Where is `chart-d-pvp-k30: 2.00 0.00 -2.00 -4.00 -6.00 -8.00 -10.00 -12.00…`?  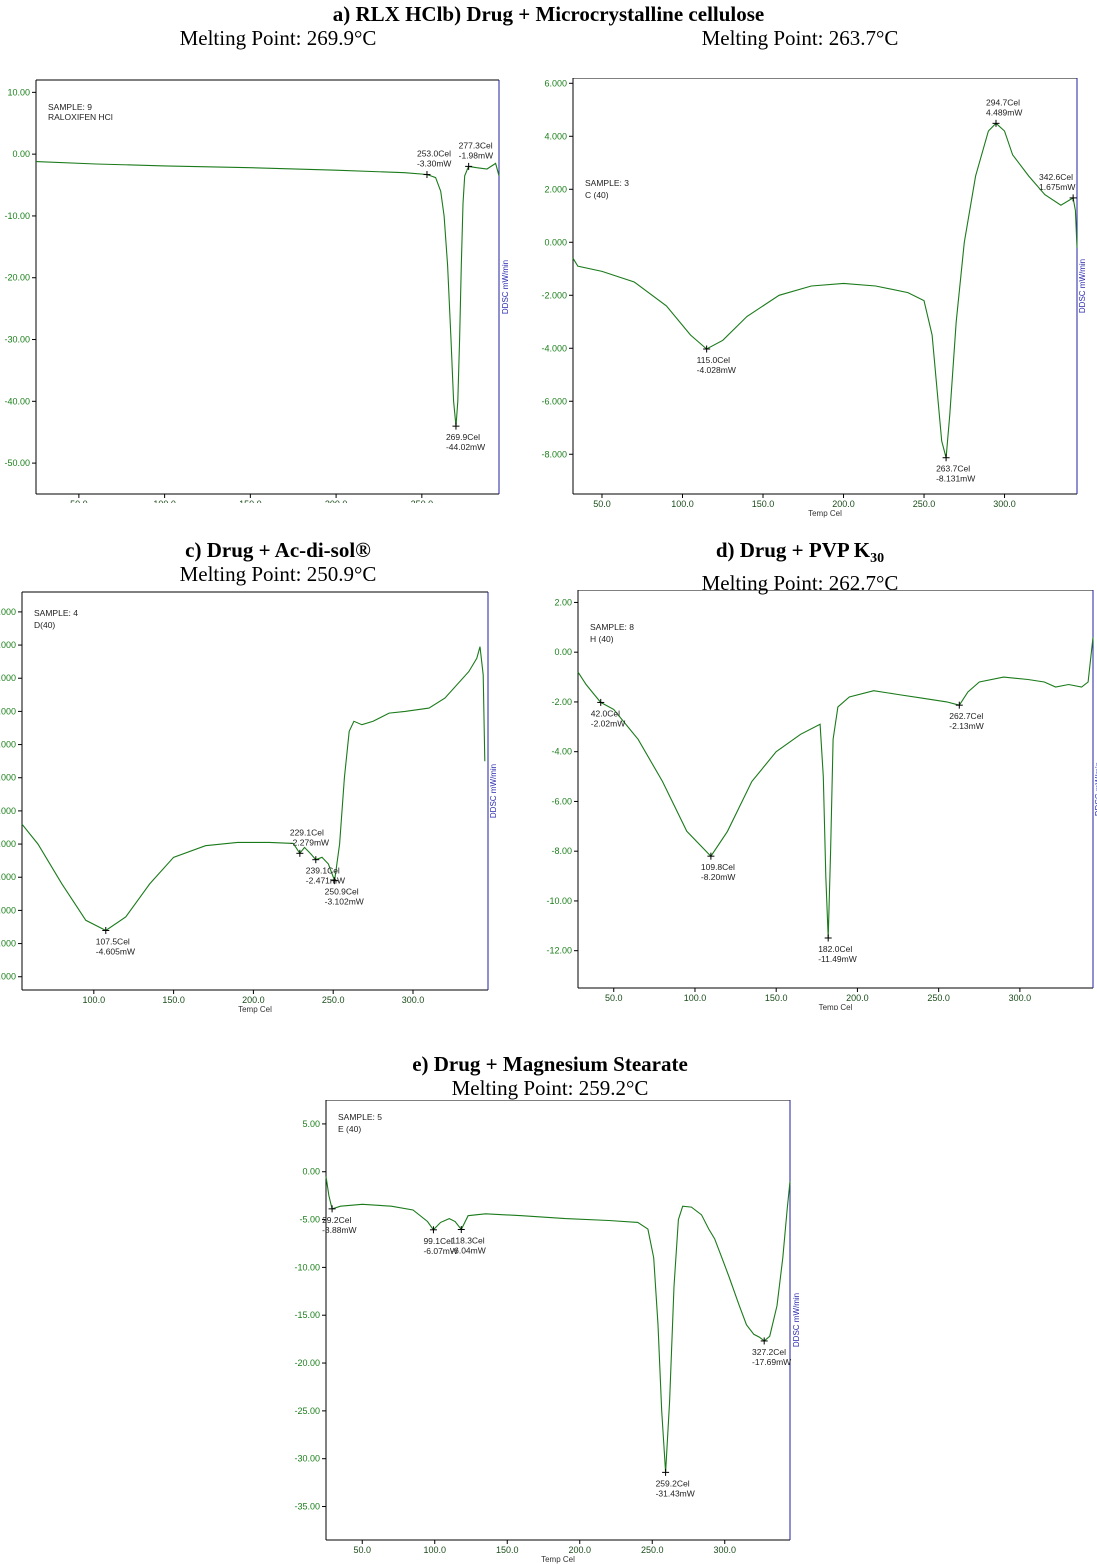
chart-d-pvp-k30: 2.00 0.00 -2.00 -4.00 -6.00 -8.00 -10.00 -12.00… is located at coordinates (821, 800).